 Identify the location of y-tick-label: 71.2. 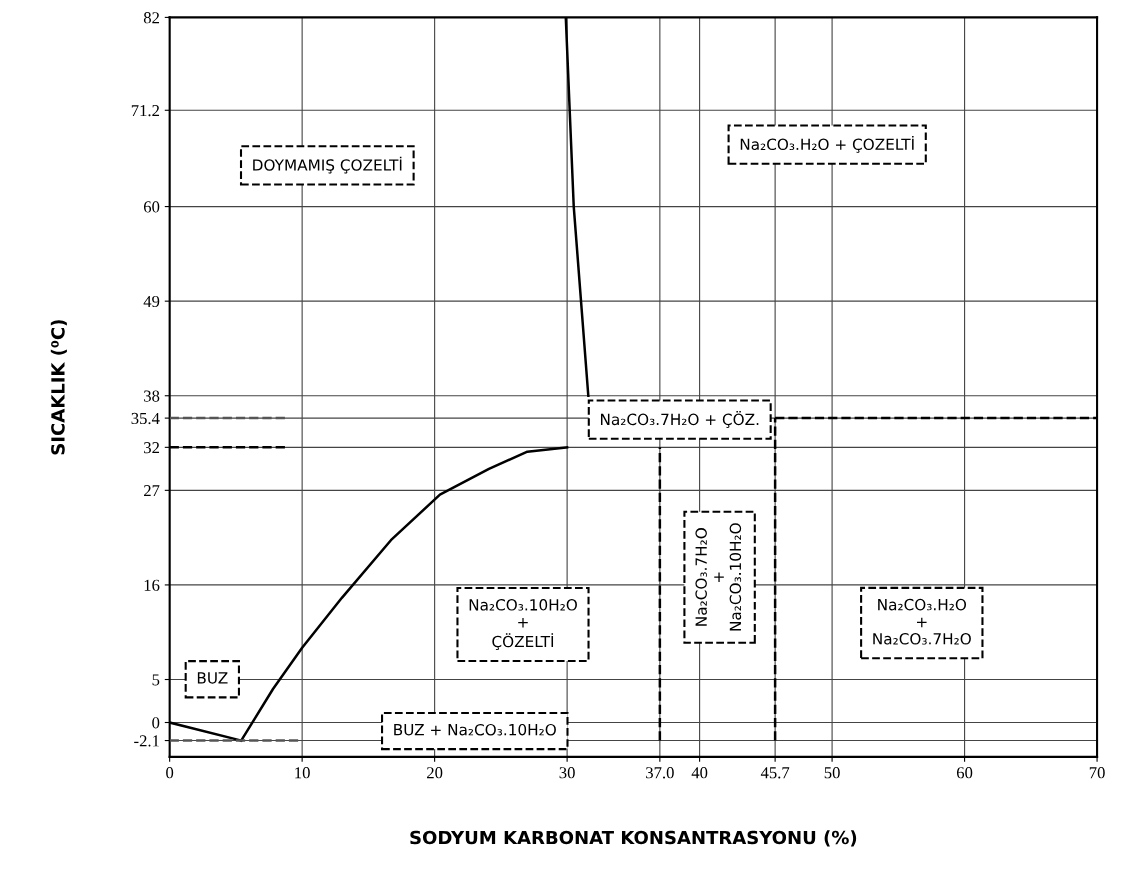
(145, 111).